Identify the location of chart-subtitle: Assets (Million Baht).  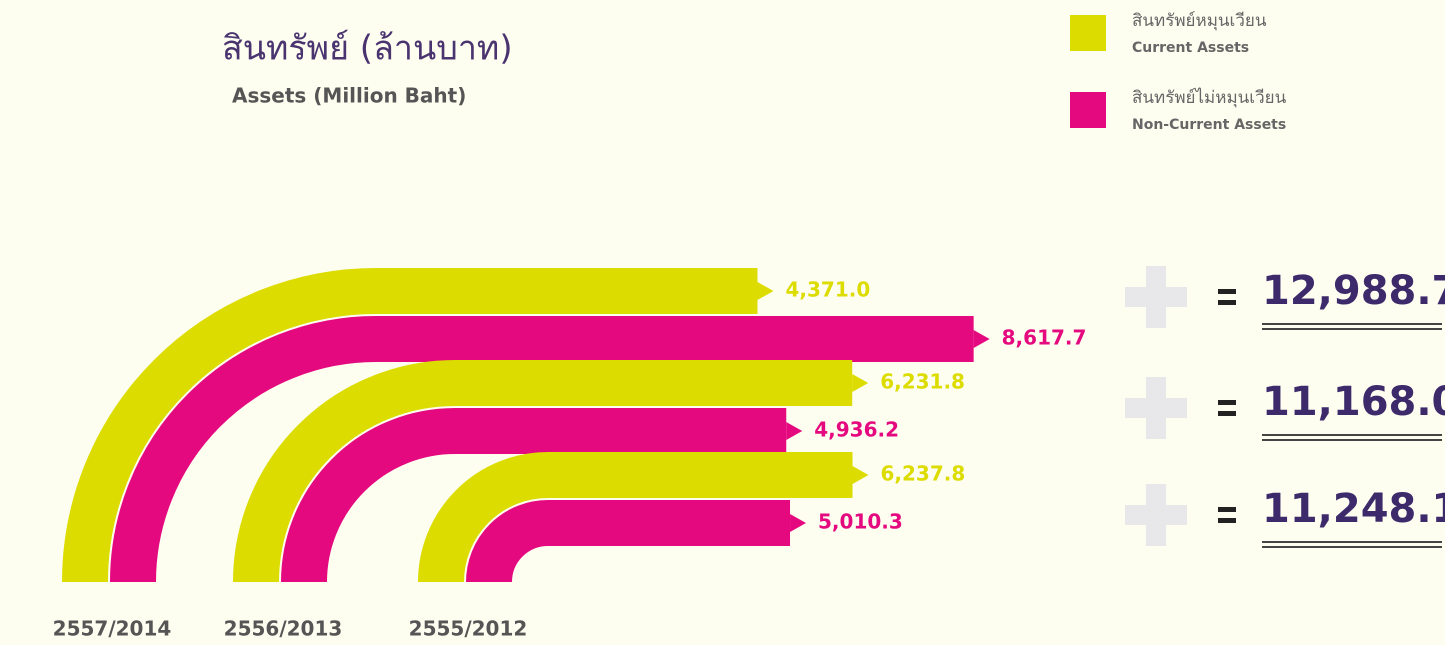
(349, 96).